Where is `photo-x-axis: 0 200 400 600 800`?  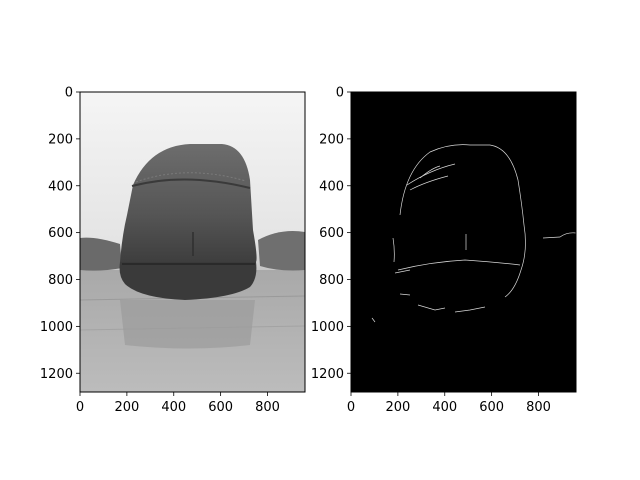 photo-x-axis: 0 200 400 600 800 is located at coordinates (178, 403).